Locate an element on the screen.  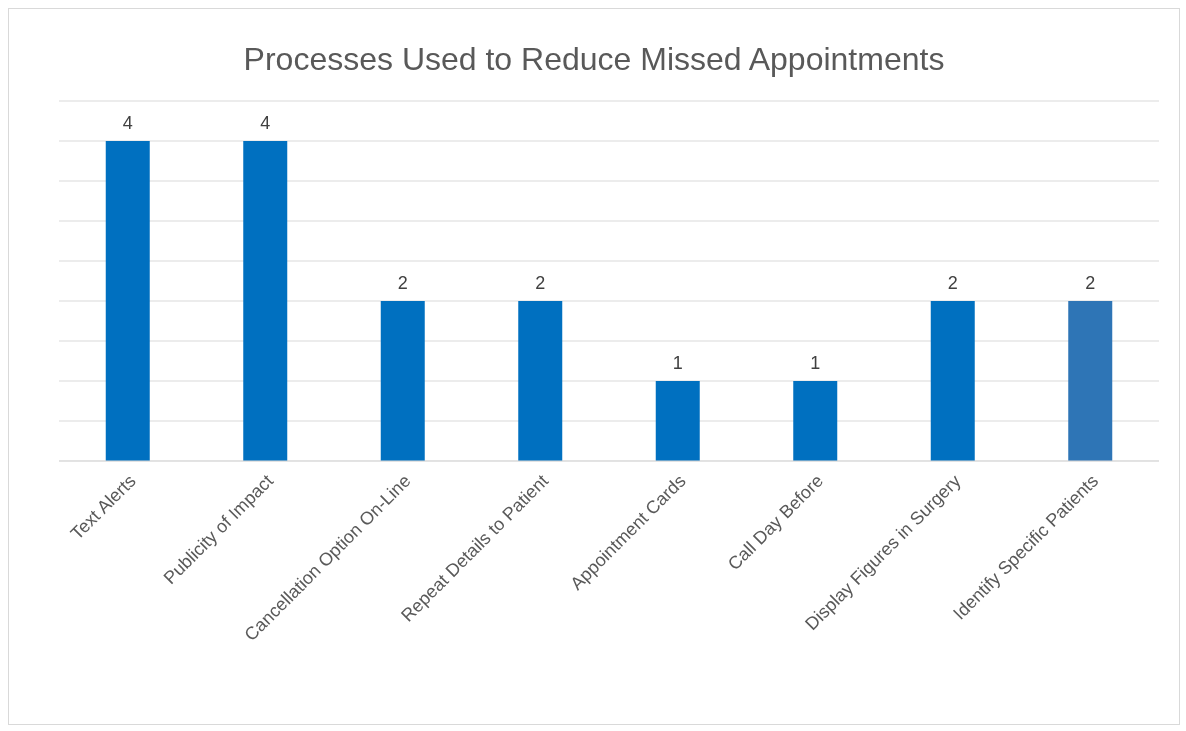
chart-title: Processes Used to Reduce Missed Appointments is located at coordinates (594, 59).